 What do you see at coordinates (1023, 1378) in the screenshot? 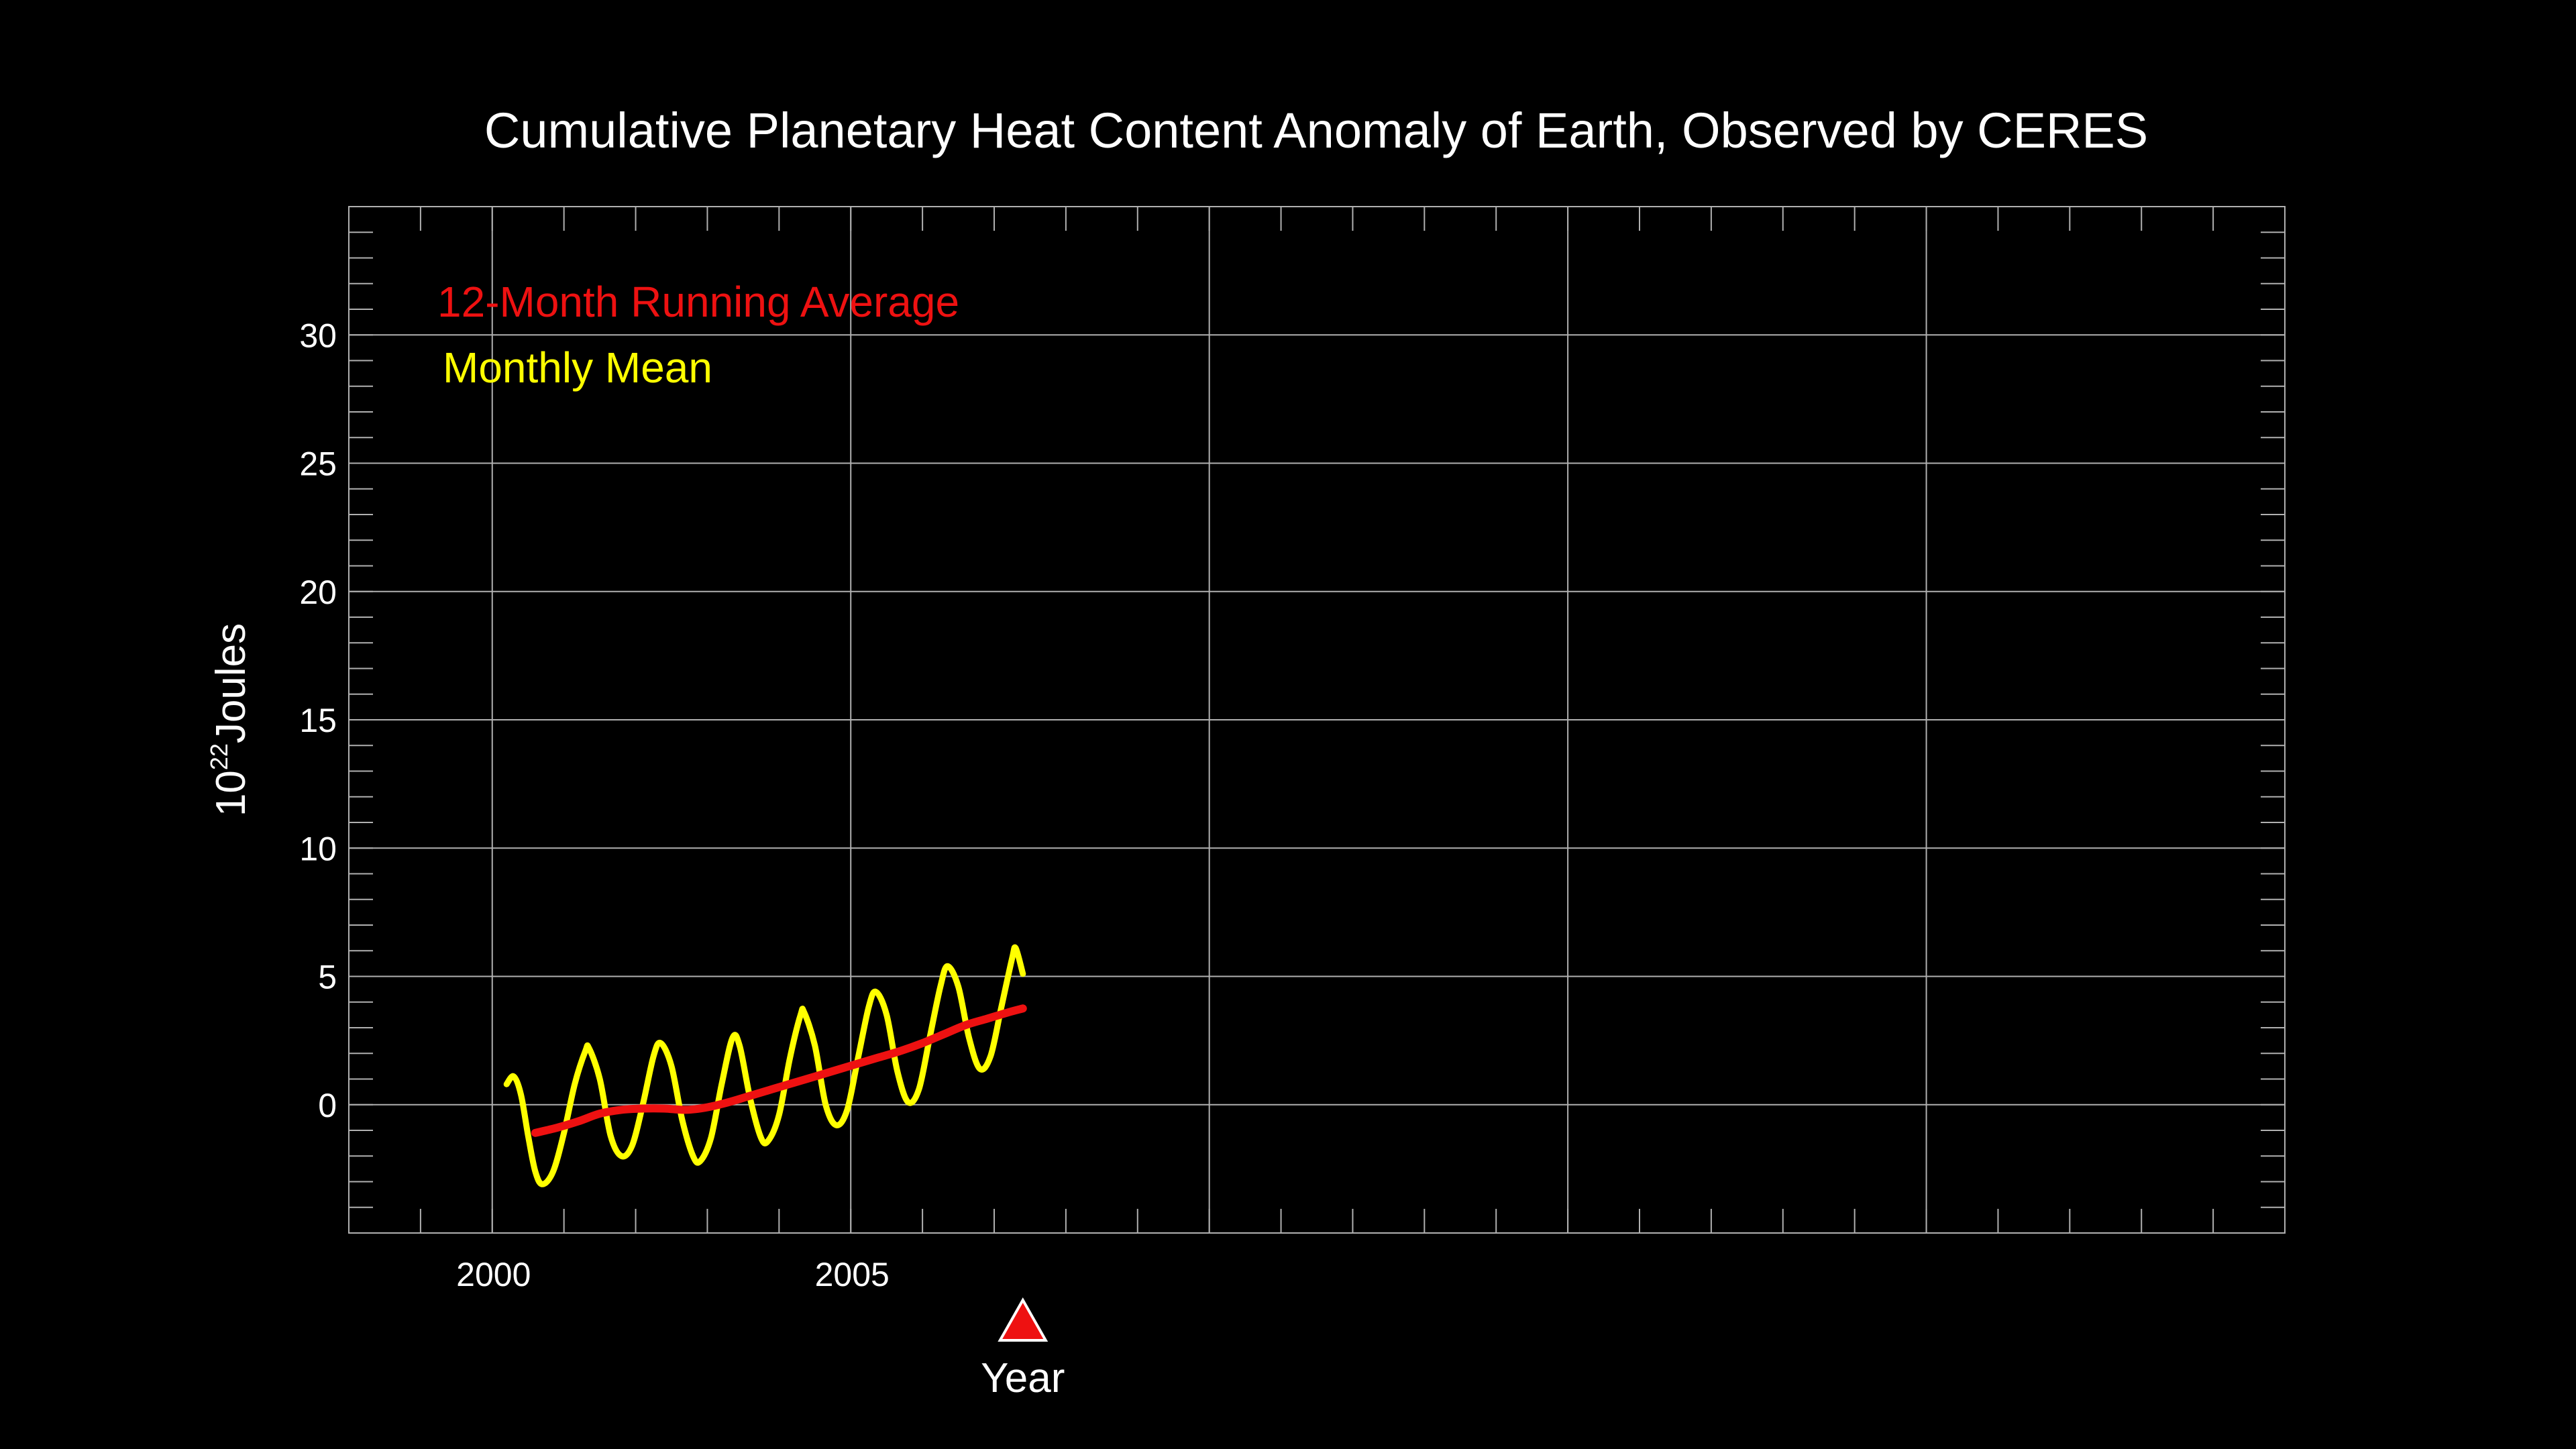
I see `x-axis-label: Year` at bounding box center [1023, 1378].